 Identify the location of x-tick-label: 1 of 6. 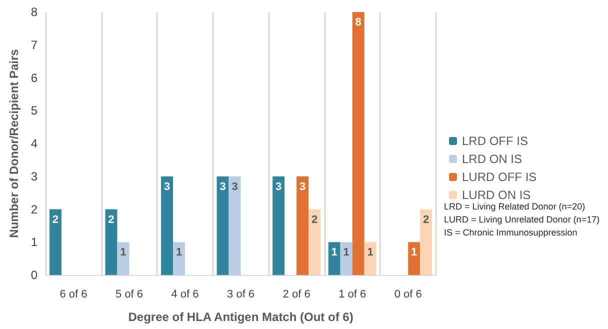
(352, 294).